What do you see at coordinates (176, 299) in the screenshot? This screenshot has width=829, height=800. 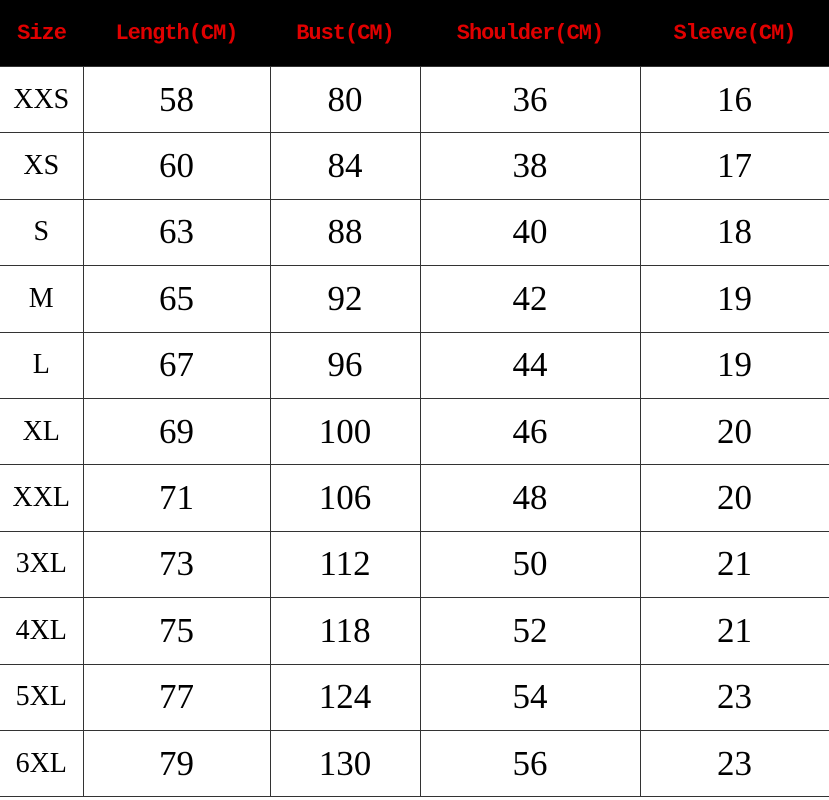 I see `cell-length: 65` at bounding box center [176, 299].